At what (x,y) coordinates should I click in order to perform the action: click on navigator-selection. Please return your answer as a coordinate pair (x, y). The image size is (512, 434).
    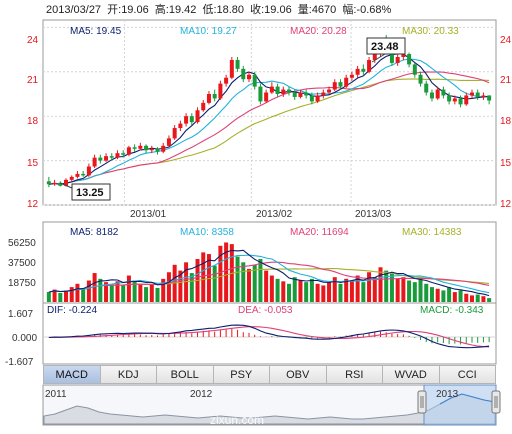
    Looking at the image, I should click on (460, 405).